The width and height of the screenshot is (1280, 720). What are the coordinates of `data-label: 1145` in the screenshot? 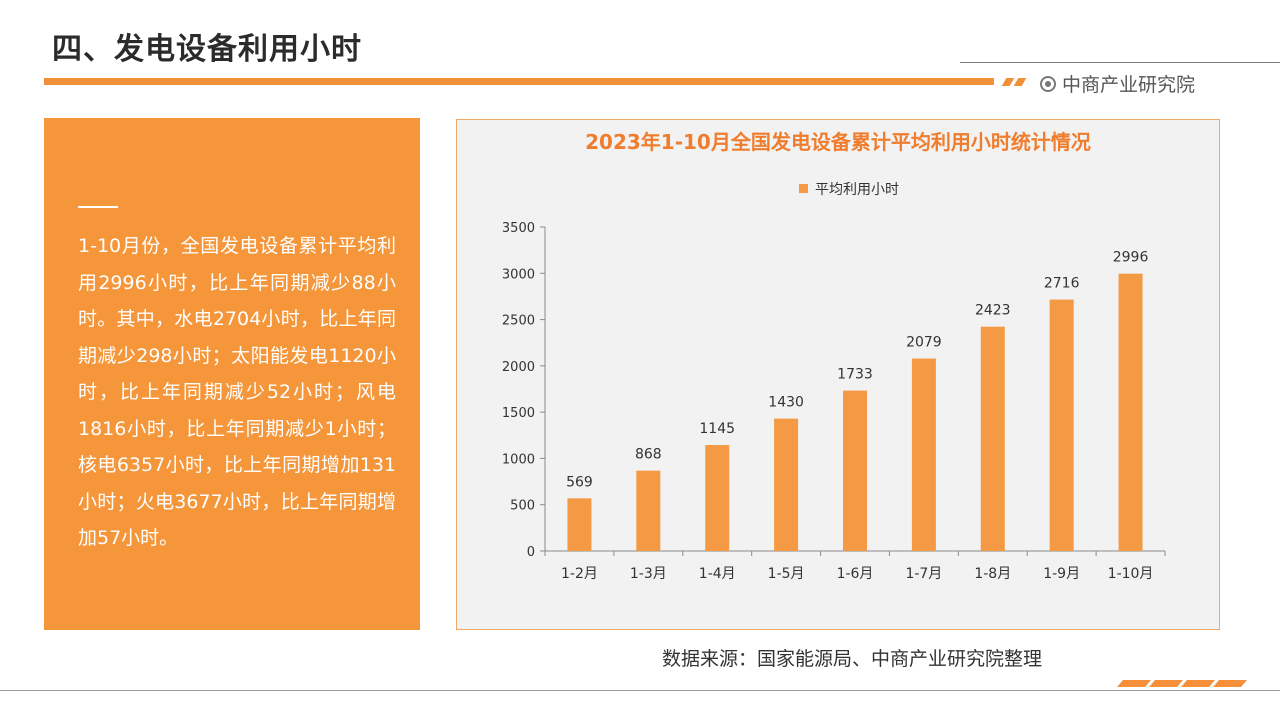 It's located at (717, 429).